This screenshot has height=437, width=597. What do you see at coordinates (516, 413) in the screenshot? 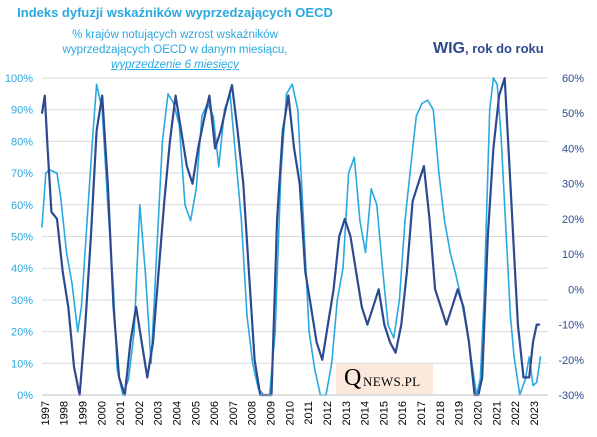
I see `x-tick-label: 2022` at bounding box center [516, 413].